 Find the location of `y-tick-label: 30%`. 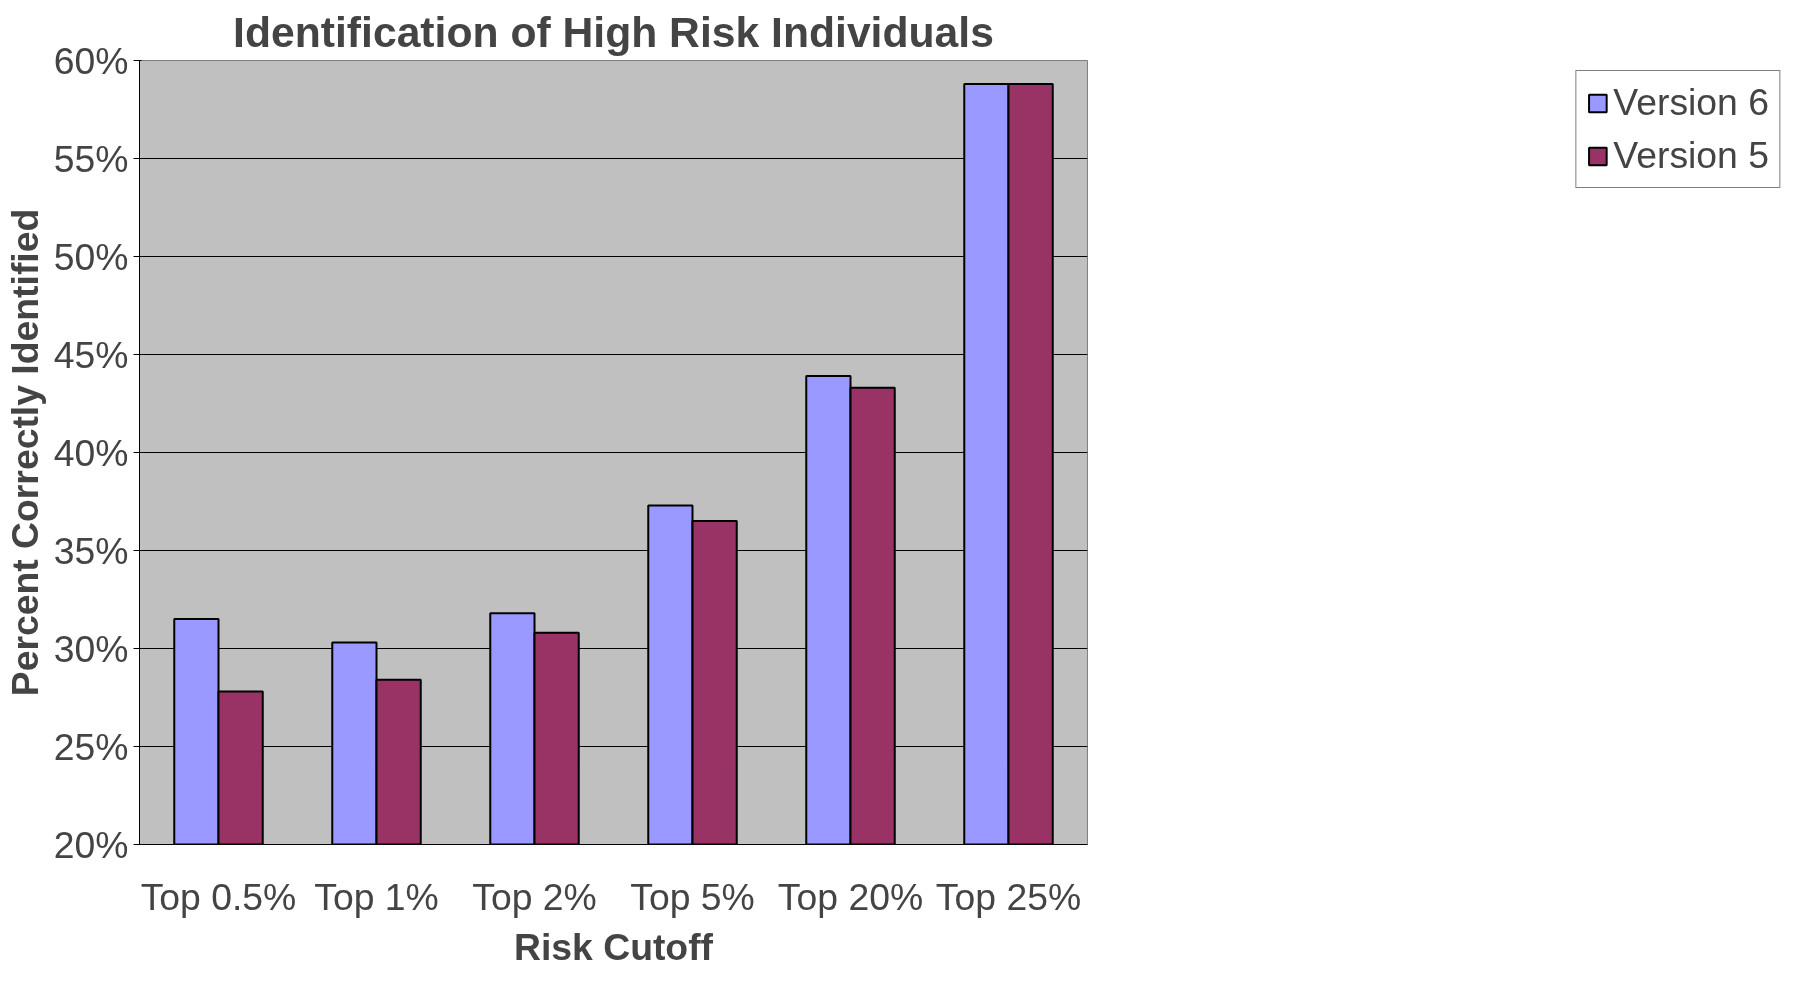

y-tick-label: 30% is located at coordinates (91, 648).